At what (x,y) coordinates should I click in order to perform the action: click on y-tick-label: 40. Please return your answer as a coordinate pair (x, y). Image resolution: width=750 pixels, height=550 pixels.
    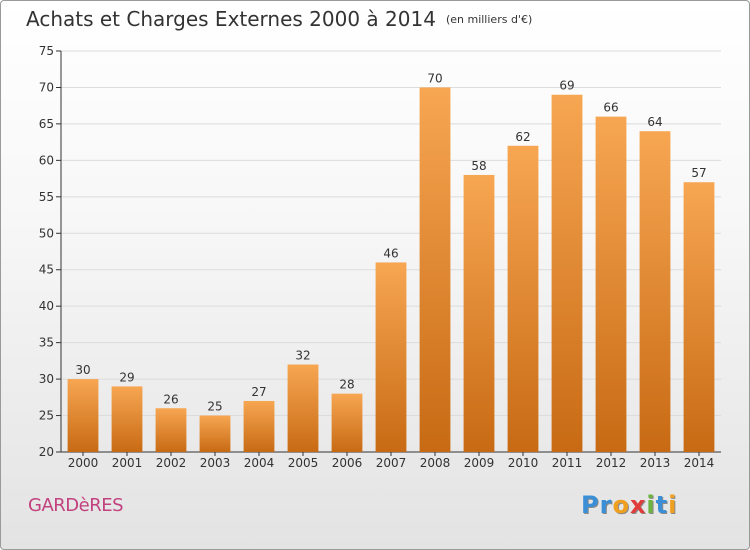
    Looking at the image, I should click on (46, 306).